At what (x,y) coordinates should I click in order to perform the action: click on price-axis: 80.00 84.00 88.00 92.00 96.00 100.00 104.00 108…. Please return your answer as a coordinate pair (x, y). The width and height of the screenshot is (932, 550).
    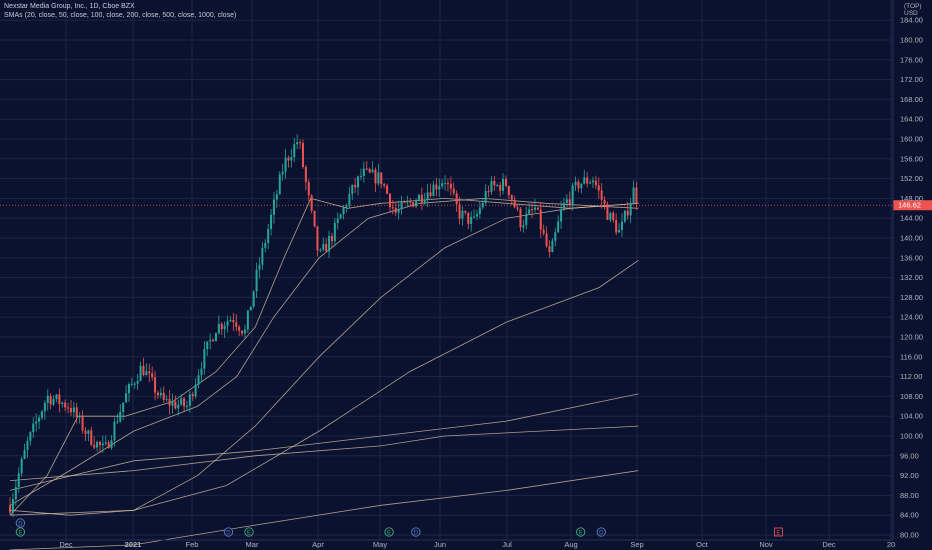
    Looking at the image, I should click on (907, 270).